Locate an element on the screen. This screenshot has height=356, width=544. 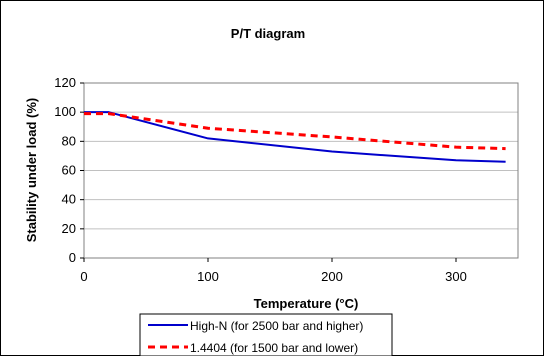
x-axis-ticks: 0 100 200 300 is located at coordinates (273, 271).